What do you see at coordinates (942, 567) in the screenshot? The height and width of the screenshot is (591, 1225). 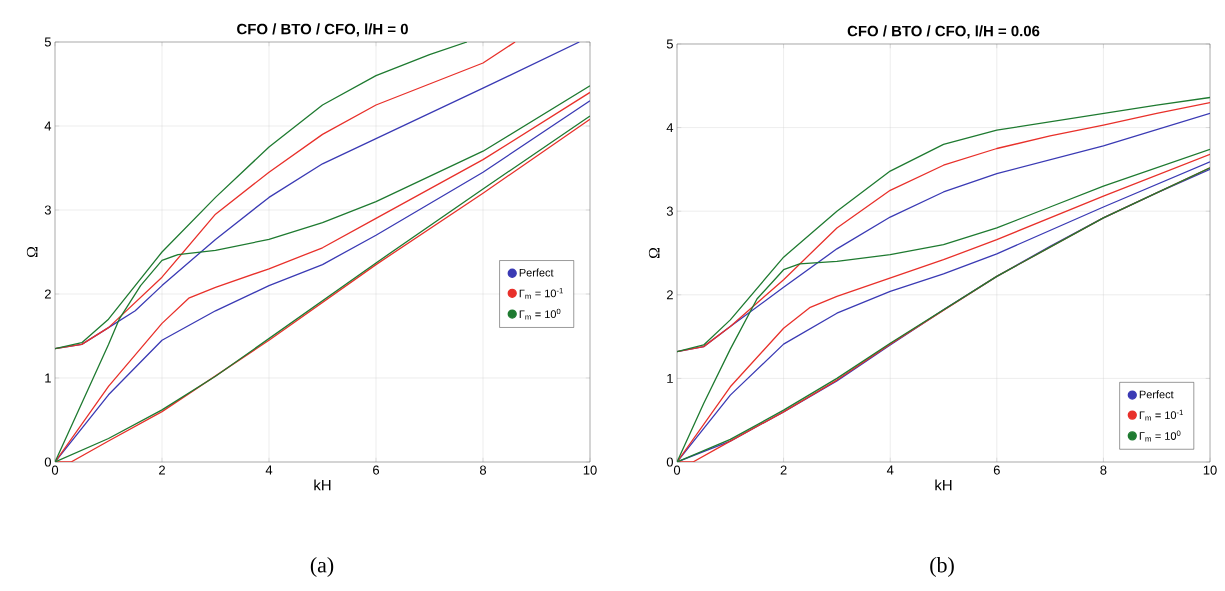 I see `text: (b)` at bounding box center [942, 567].